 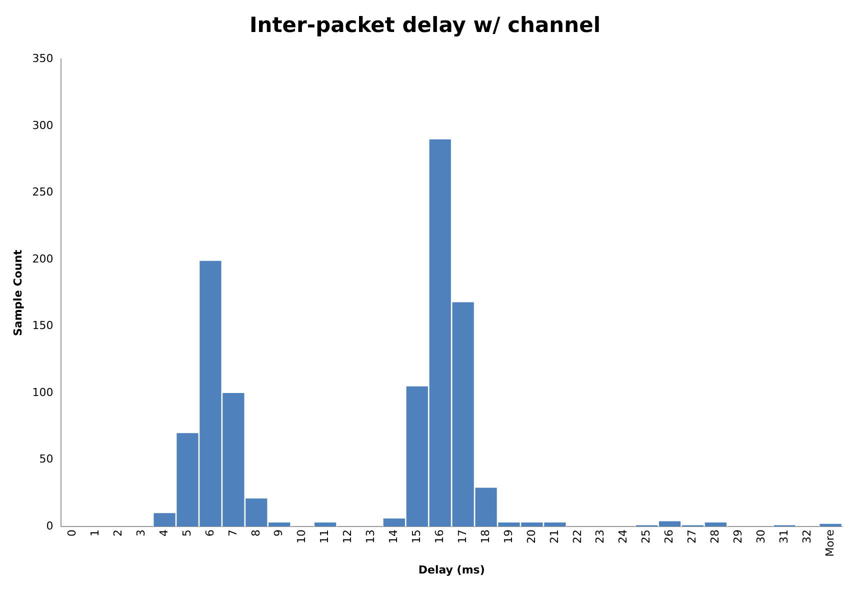 What do you see at coordinates (95, 533) in the screenshot?
I see `x-tick-label: 1` at bounding box center [95, 533].